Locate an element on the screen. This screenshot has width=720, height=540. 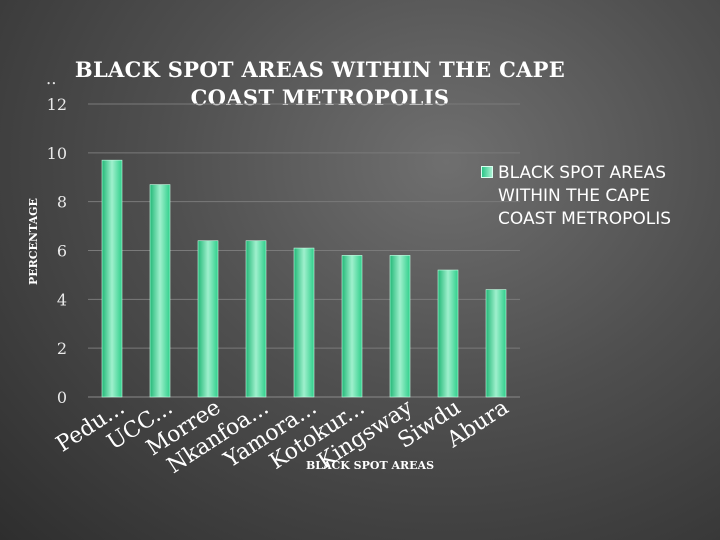
y-tick-label: 12 is located at coordinates (57, 104).